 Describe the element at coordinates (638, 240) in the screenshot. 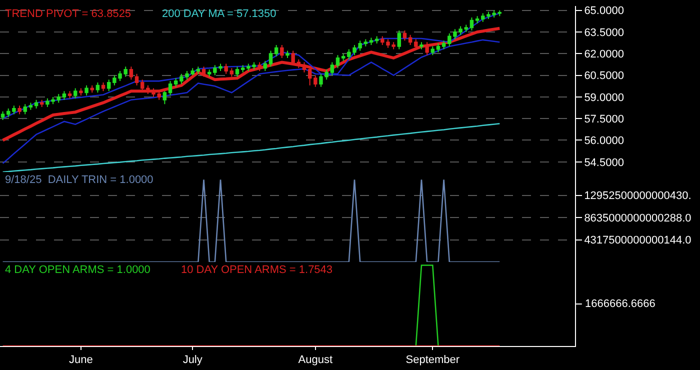

I see `y-tick-label: 4317500000000144.0` at that location.